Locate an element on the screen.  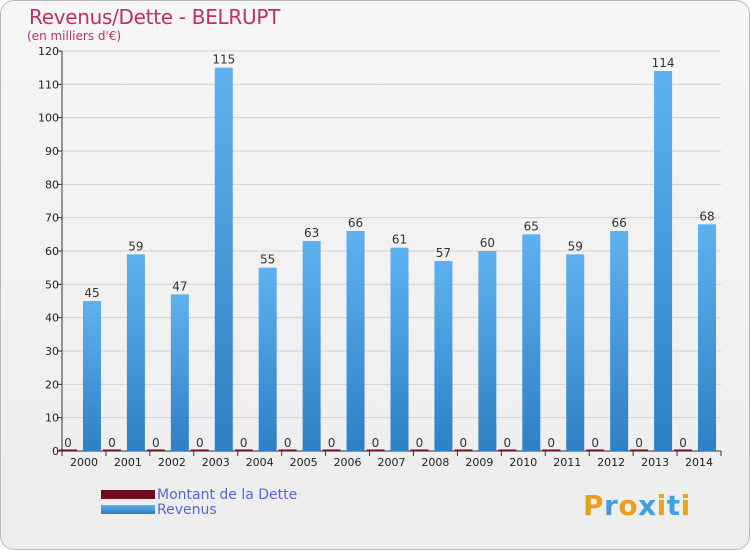
data-label-revenus: 66 is located at coordinates (619, 223).